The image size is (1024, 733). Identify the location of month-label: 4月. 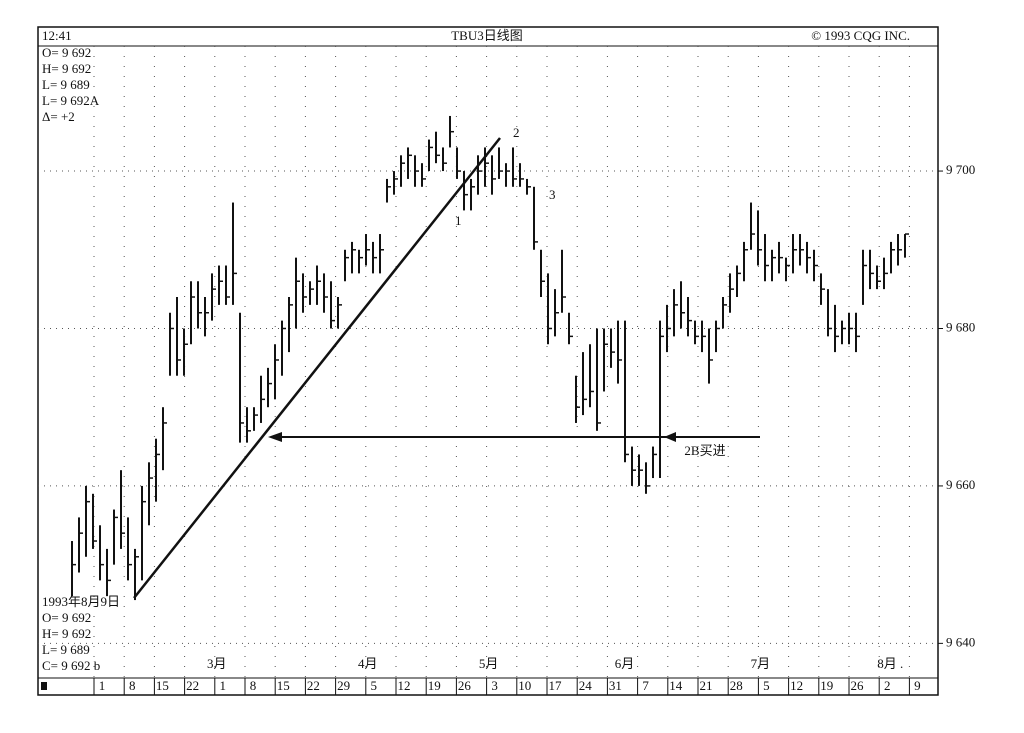
(368, 663).